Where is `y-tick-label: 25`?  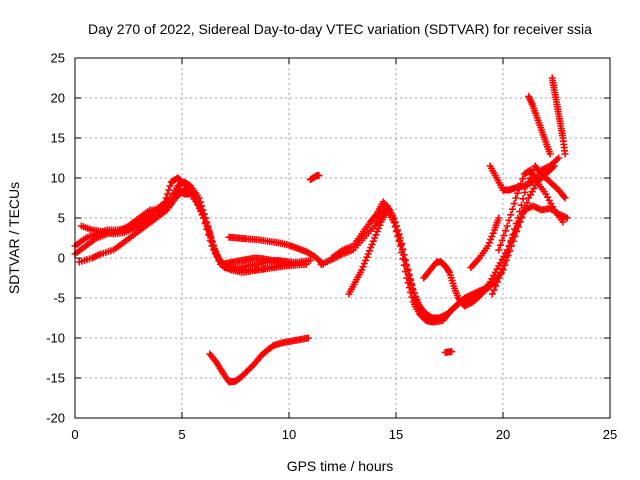
y-tick-label: 25 is located at coordinates (58, 58).